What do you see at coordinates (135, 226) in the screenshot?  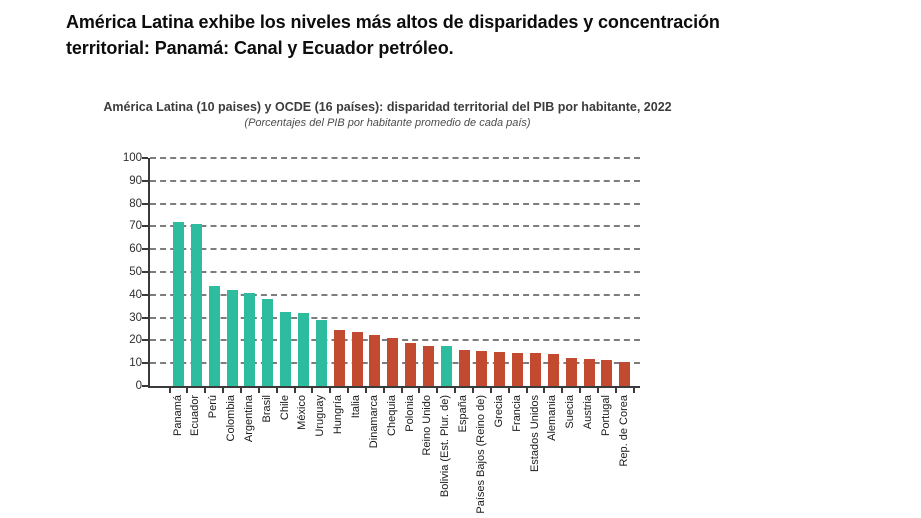 I see `y-axis-label: 70` at bounding box center [135, 226].